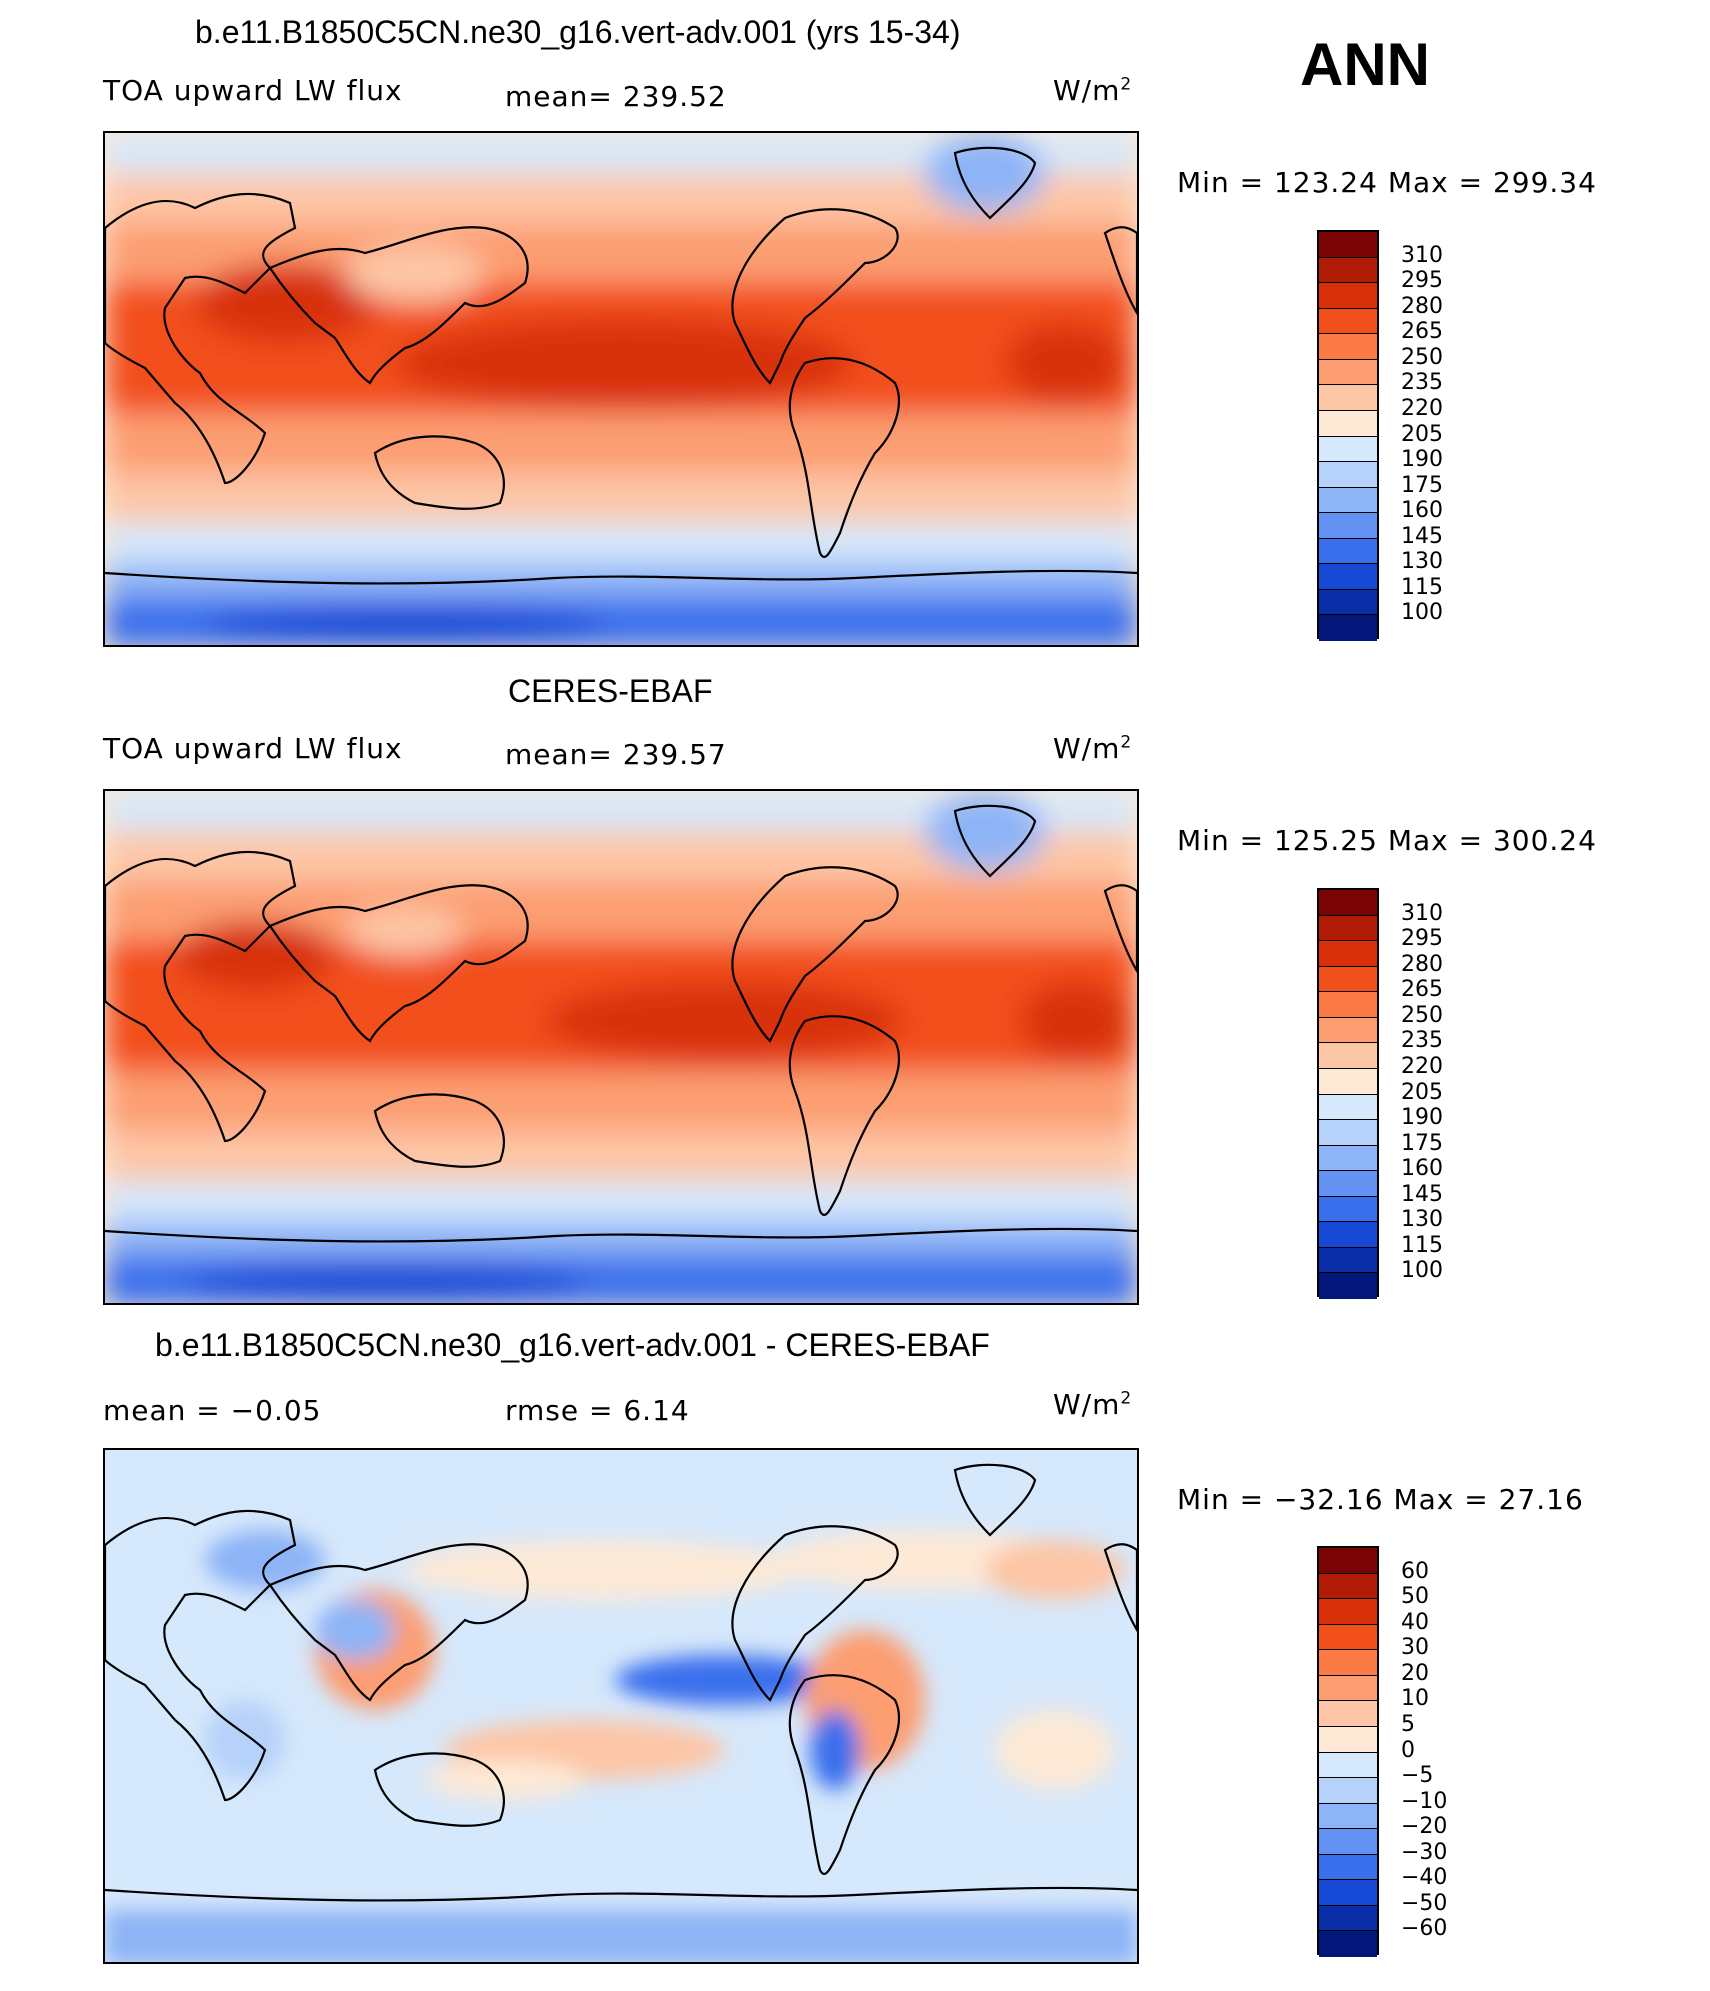 This screenshot has width=1710, height=1991. I want to click on panel1-minmax: Min = 123.24 Max = 299.34, so click(1387, 182).